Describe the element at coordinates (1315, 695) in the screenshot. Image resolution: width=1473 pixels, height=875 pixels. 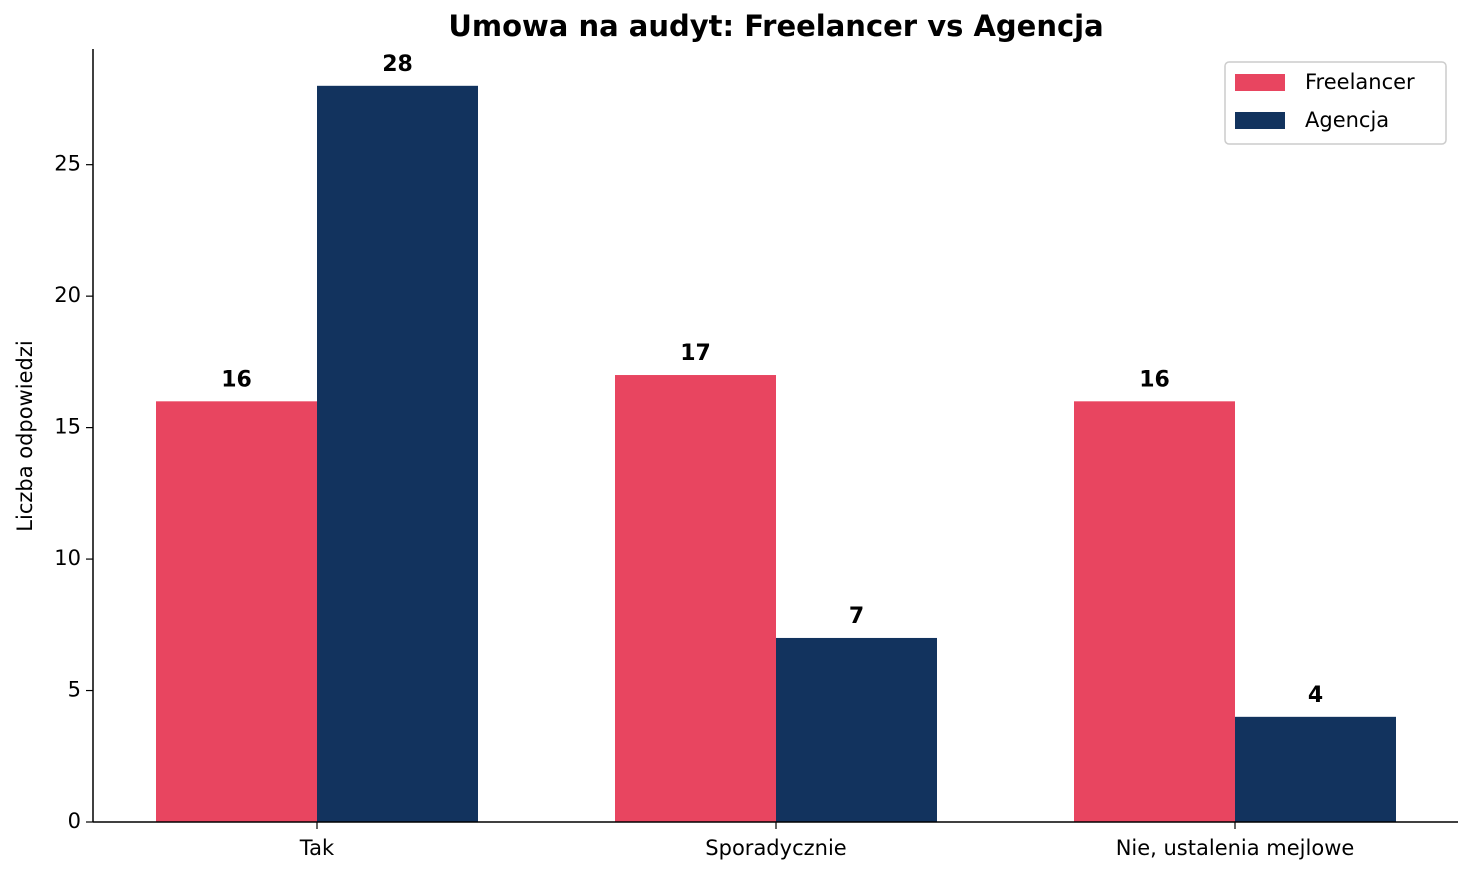
I see `value-label: 4` at that location.